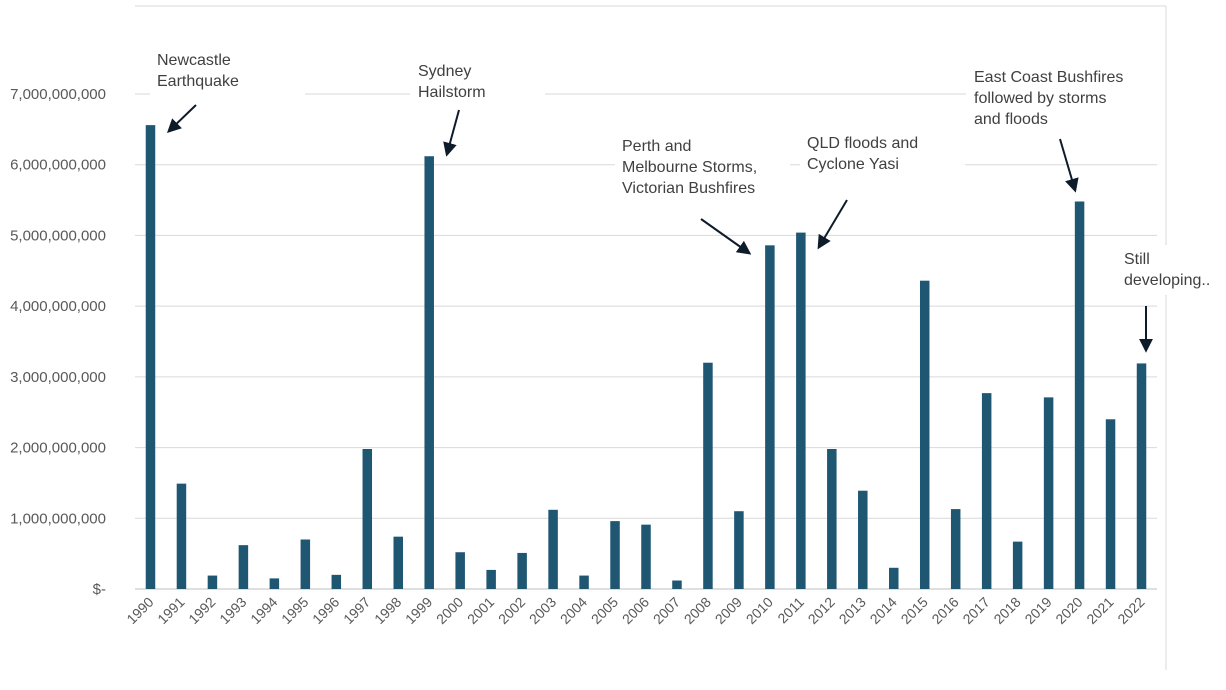 Image resolution: width=1226 pixels, height=690 pixels. What do you see at coordinates (955, 549) in the screenshot?
I see `bar-2016` at bounding box center [955, 549].